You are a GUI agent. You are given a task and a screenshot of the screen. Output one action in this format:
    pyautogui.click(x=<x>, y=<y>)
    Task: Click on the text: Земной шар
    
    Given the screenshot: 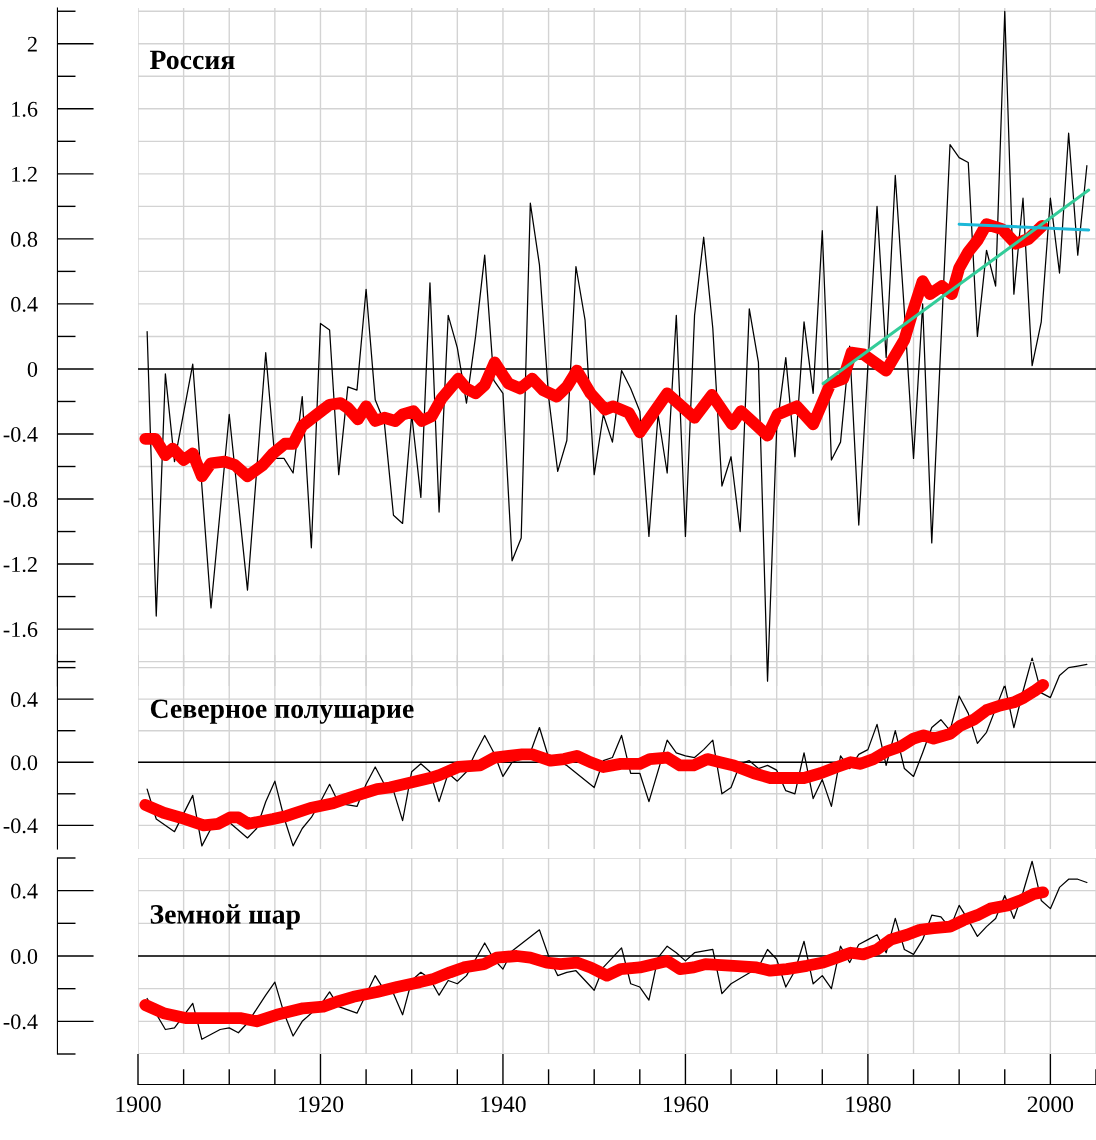 What is the action you would take?
    pyautogui.click(x=225, y=917)
    